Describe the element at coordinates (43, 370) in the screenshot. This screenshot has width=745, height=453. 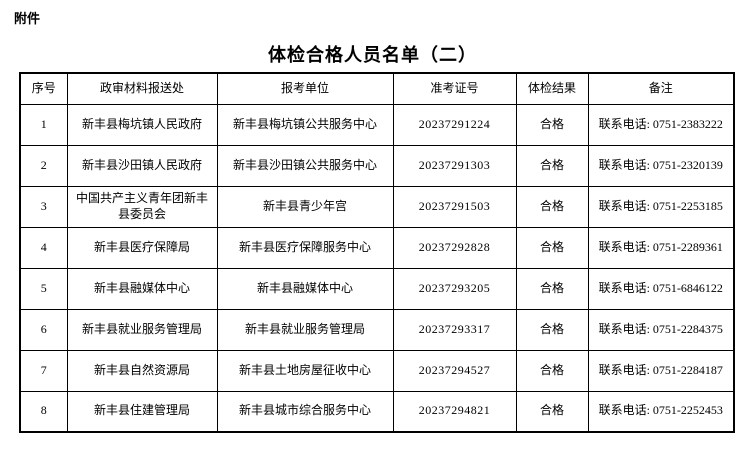
I see `cell-index: 7` at that location.